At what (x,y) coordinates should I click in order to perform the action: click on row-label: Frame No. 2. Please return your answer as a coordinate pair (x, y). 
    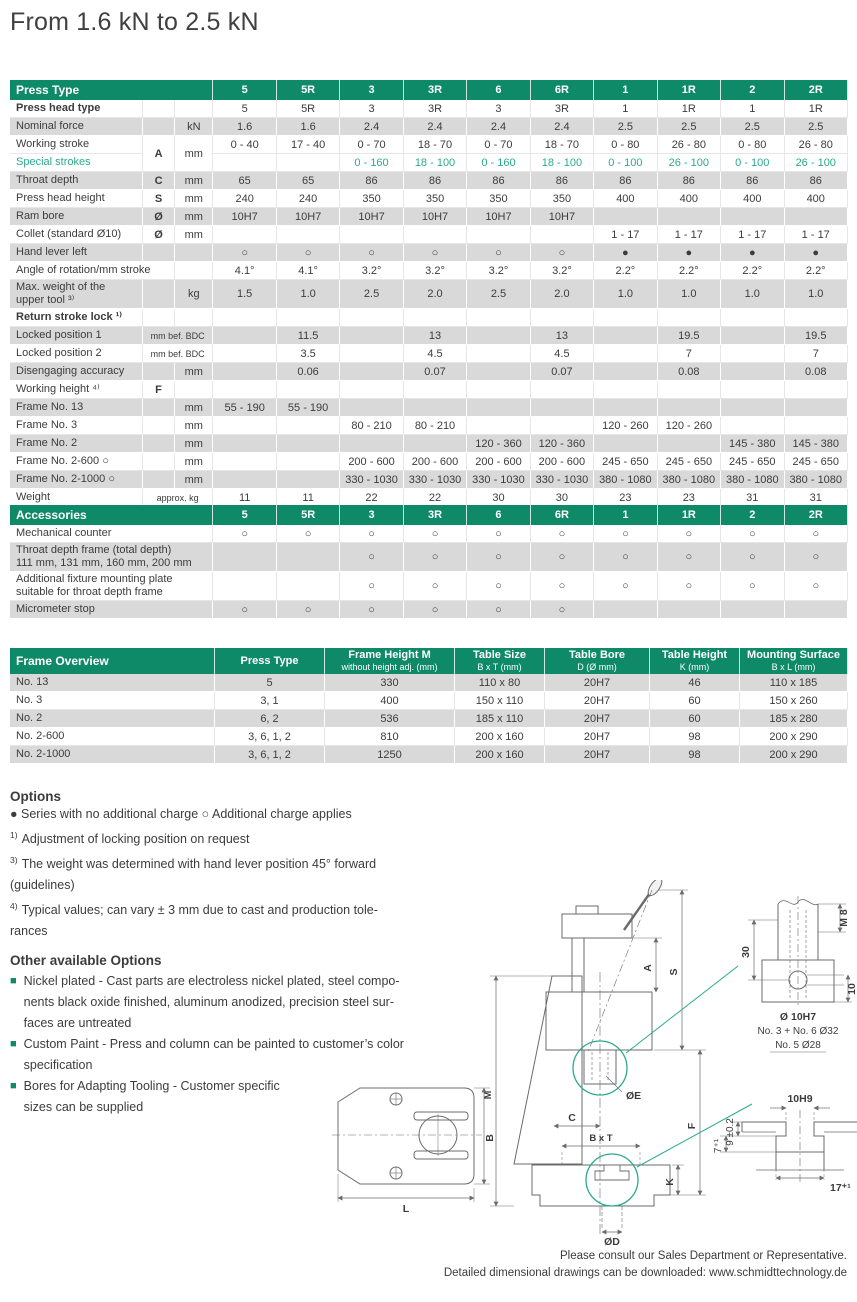
    Looking at the image, I should click on (76, 444).